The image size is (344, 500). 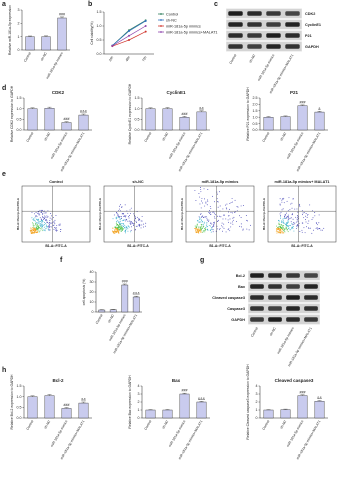 What do you see at coordinates (92, 292) in the screenshot?
I see `y-tick-label: 20` at bounding box center [92, 292].